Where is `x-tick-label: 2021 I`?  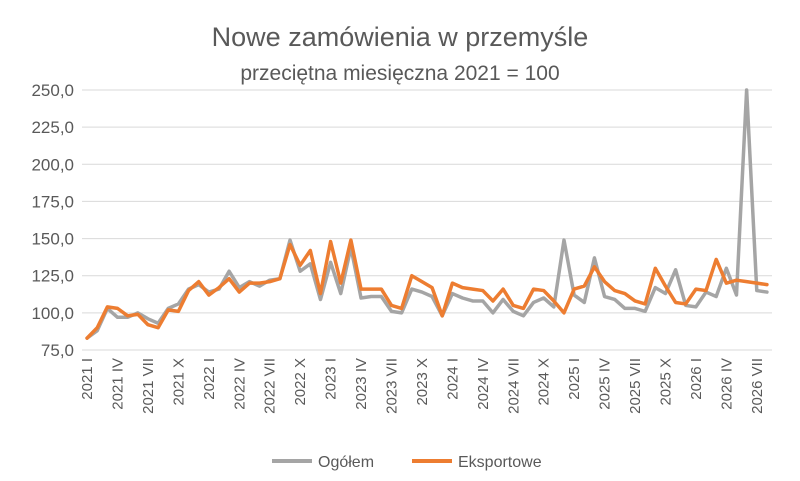 x-tick-label: 2021 I is located at coordinates (87, 379).